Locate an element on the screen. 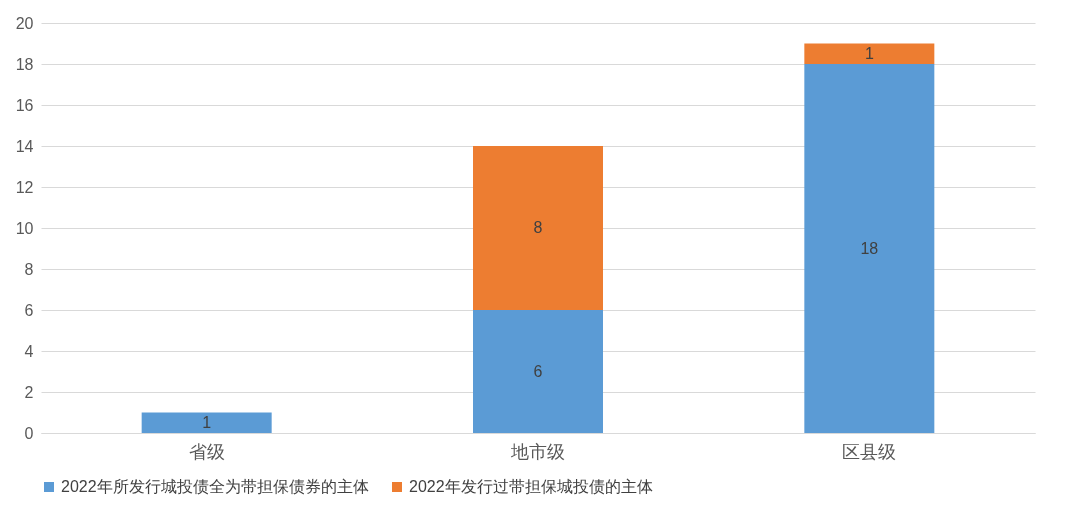  y-tick-label: 8 is located at coordinates (29, 269).